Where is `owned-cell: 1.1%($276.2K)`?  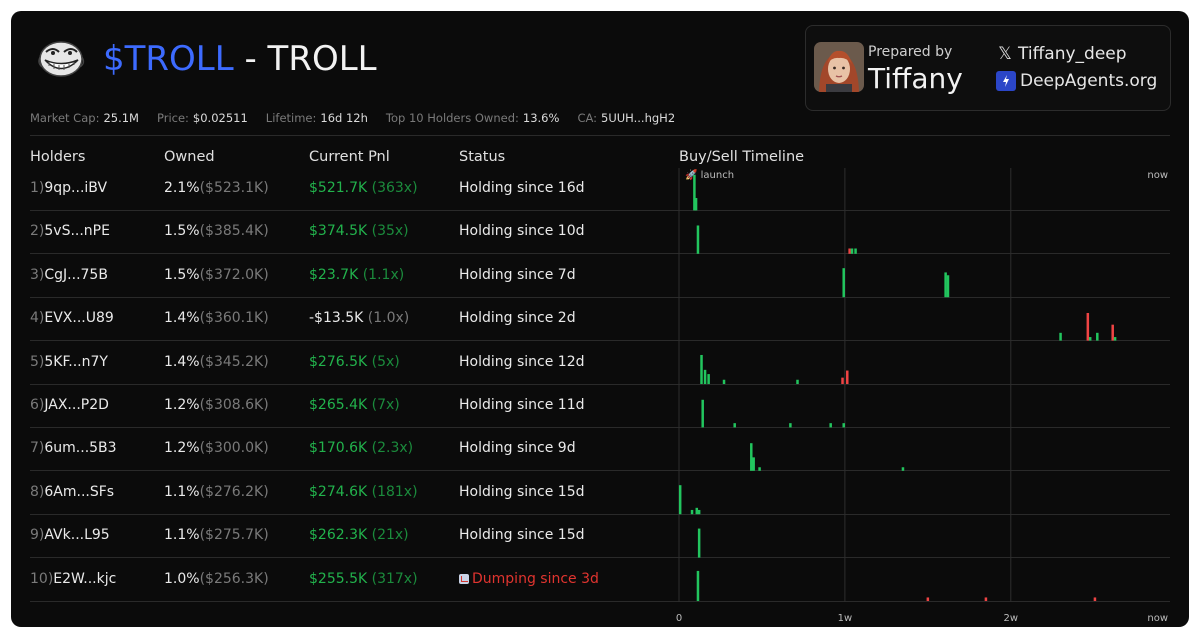
owned-cell: 1.1%($276.2K) is located at coordinates (216, 492).